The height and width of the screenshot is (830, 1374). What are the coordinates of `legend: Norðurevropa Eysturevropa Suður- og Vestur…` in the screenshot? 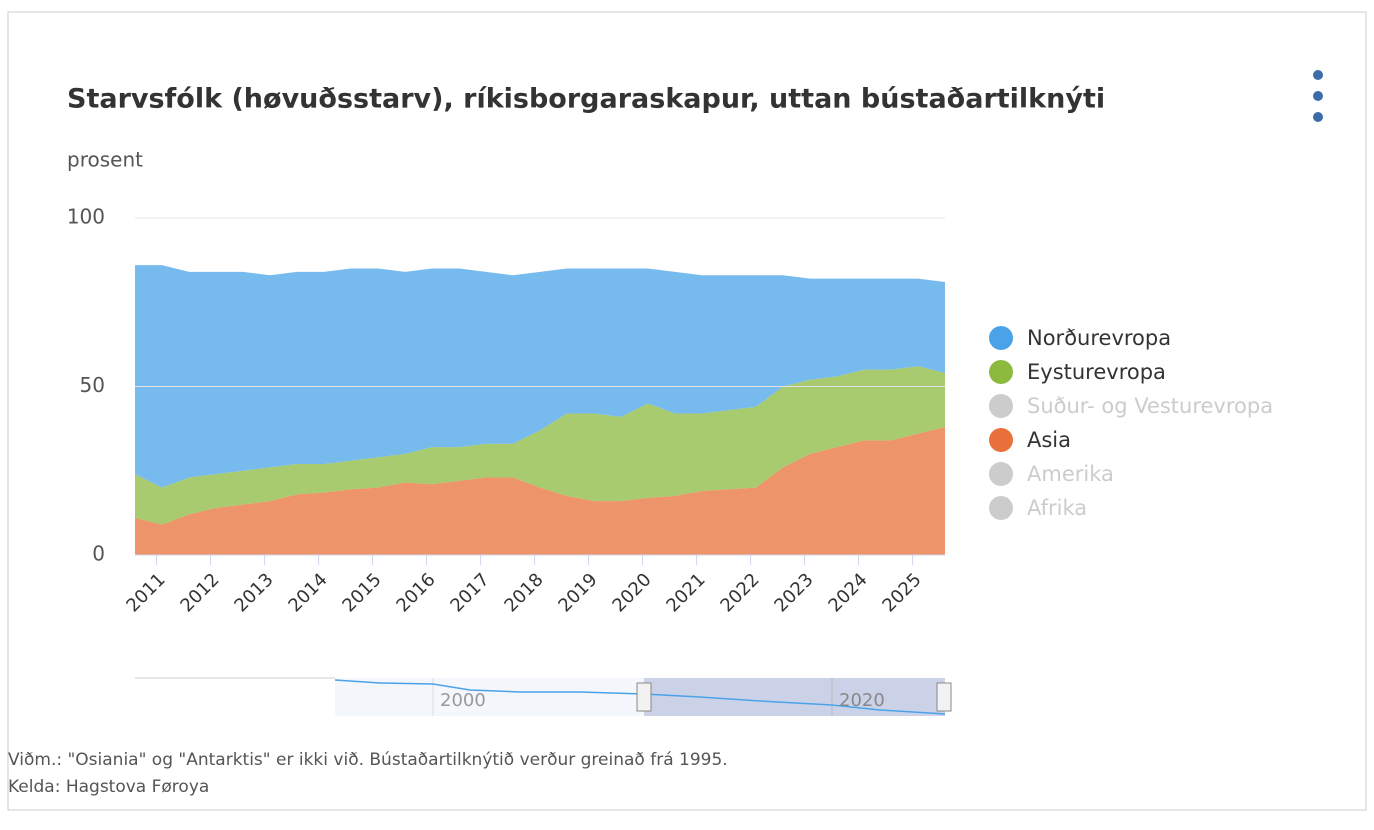 It's located at (1131, 423).